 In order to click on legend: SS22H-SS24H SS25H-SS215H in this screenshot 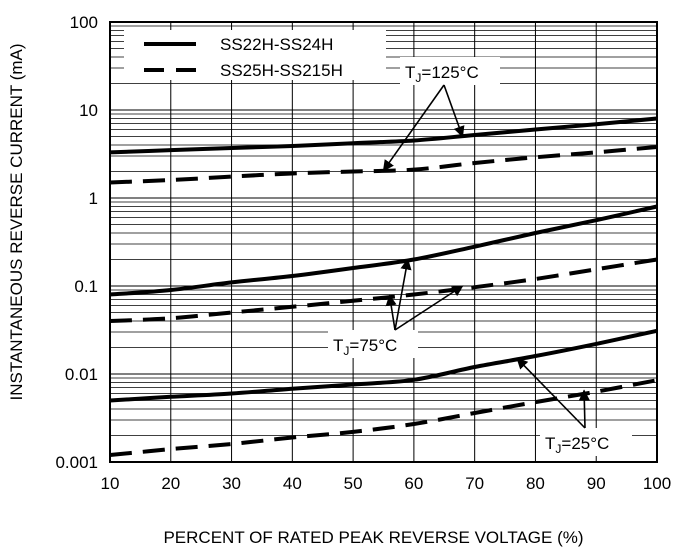, I will do `click(255, 55)`.